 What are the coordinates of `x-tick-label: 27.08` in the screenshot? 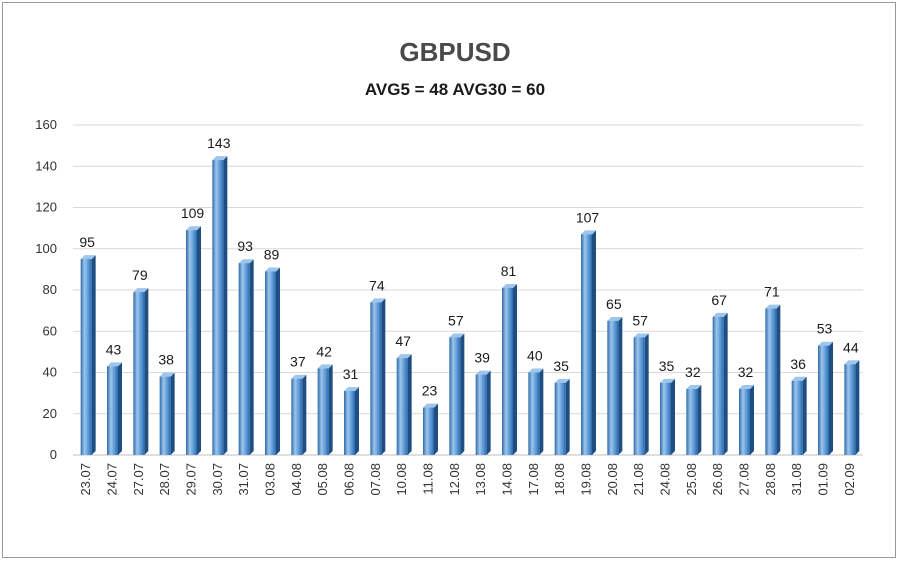 It's located at (744, 479).